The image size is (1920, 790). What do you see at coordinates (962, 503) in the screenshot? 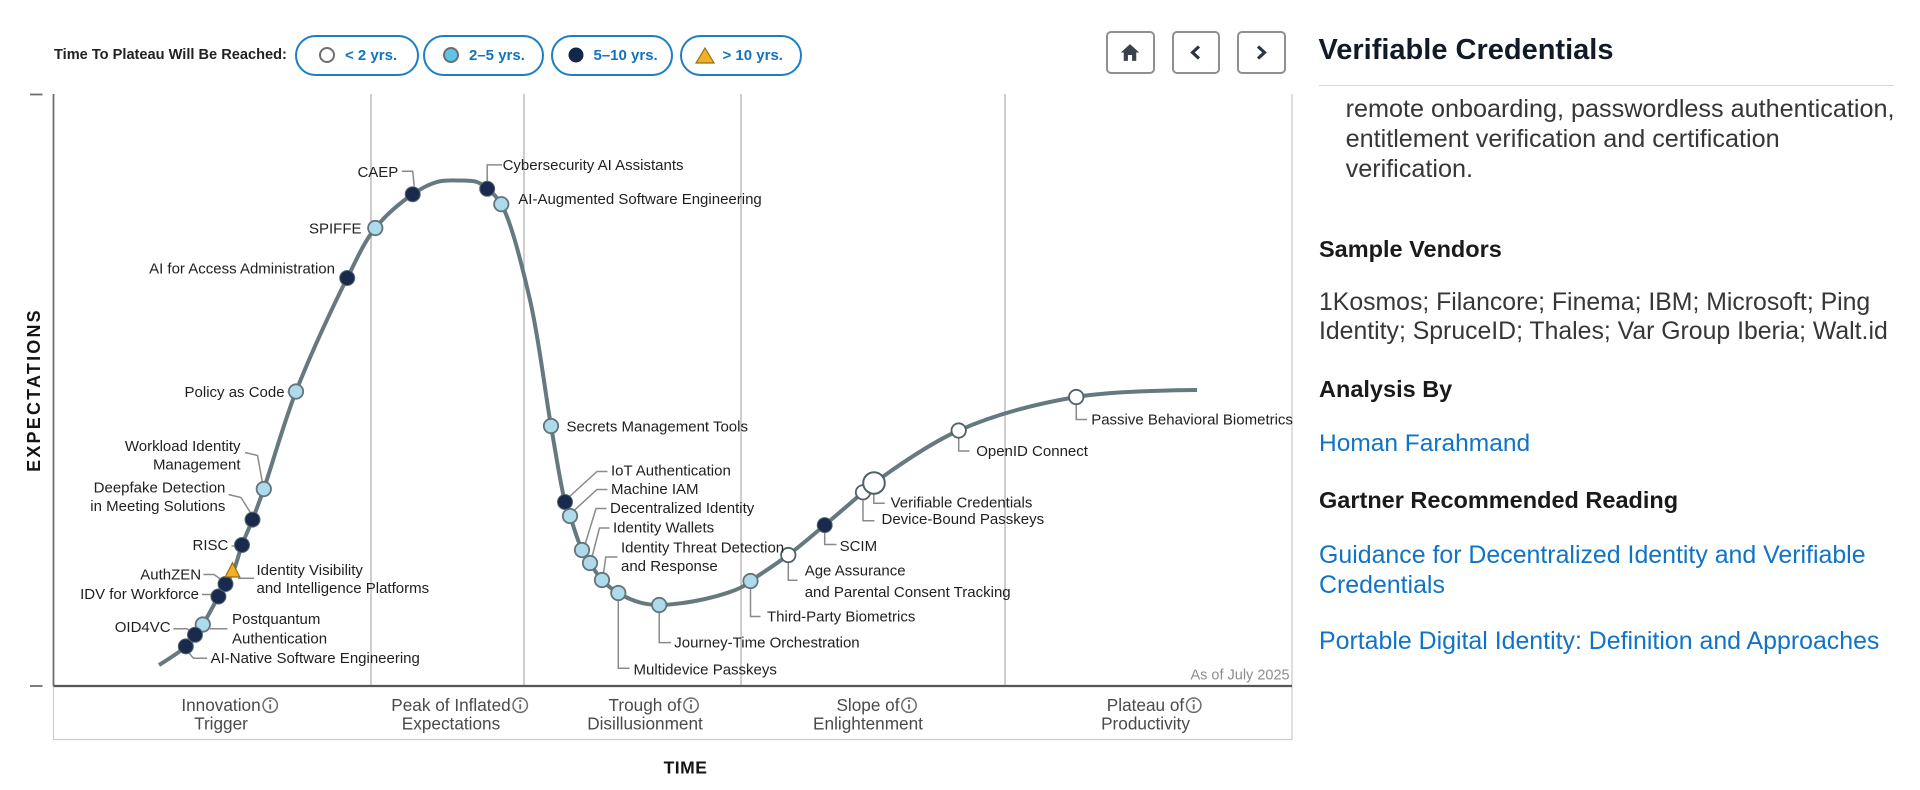
I see `svg-text: Verifiable Credentials` at bounding box center [962, 503].